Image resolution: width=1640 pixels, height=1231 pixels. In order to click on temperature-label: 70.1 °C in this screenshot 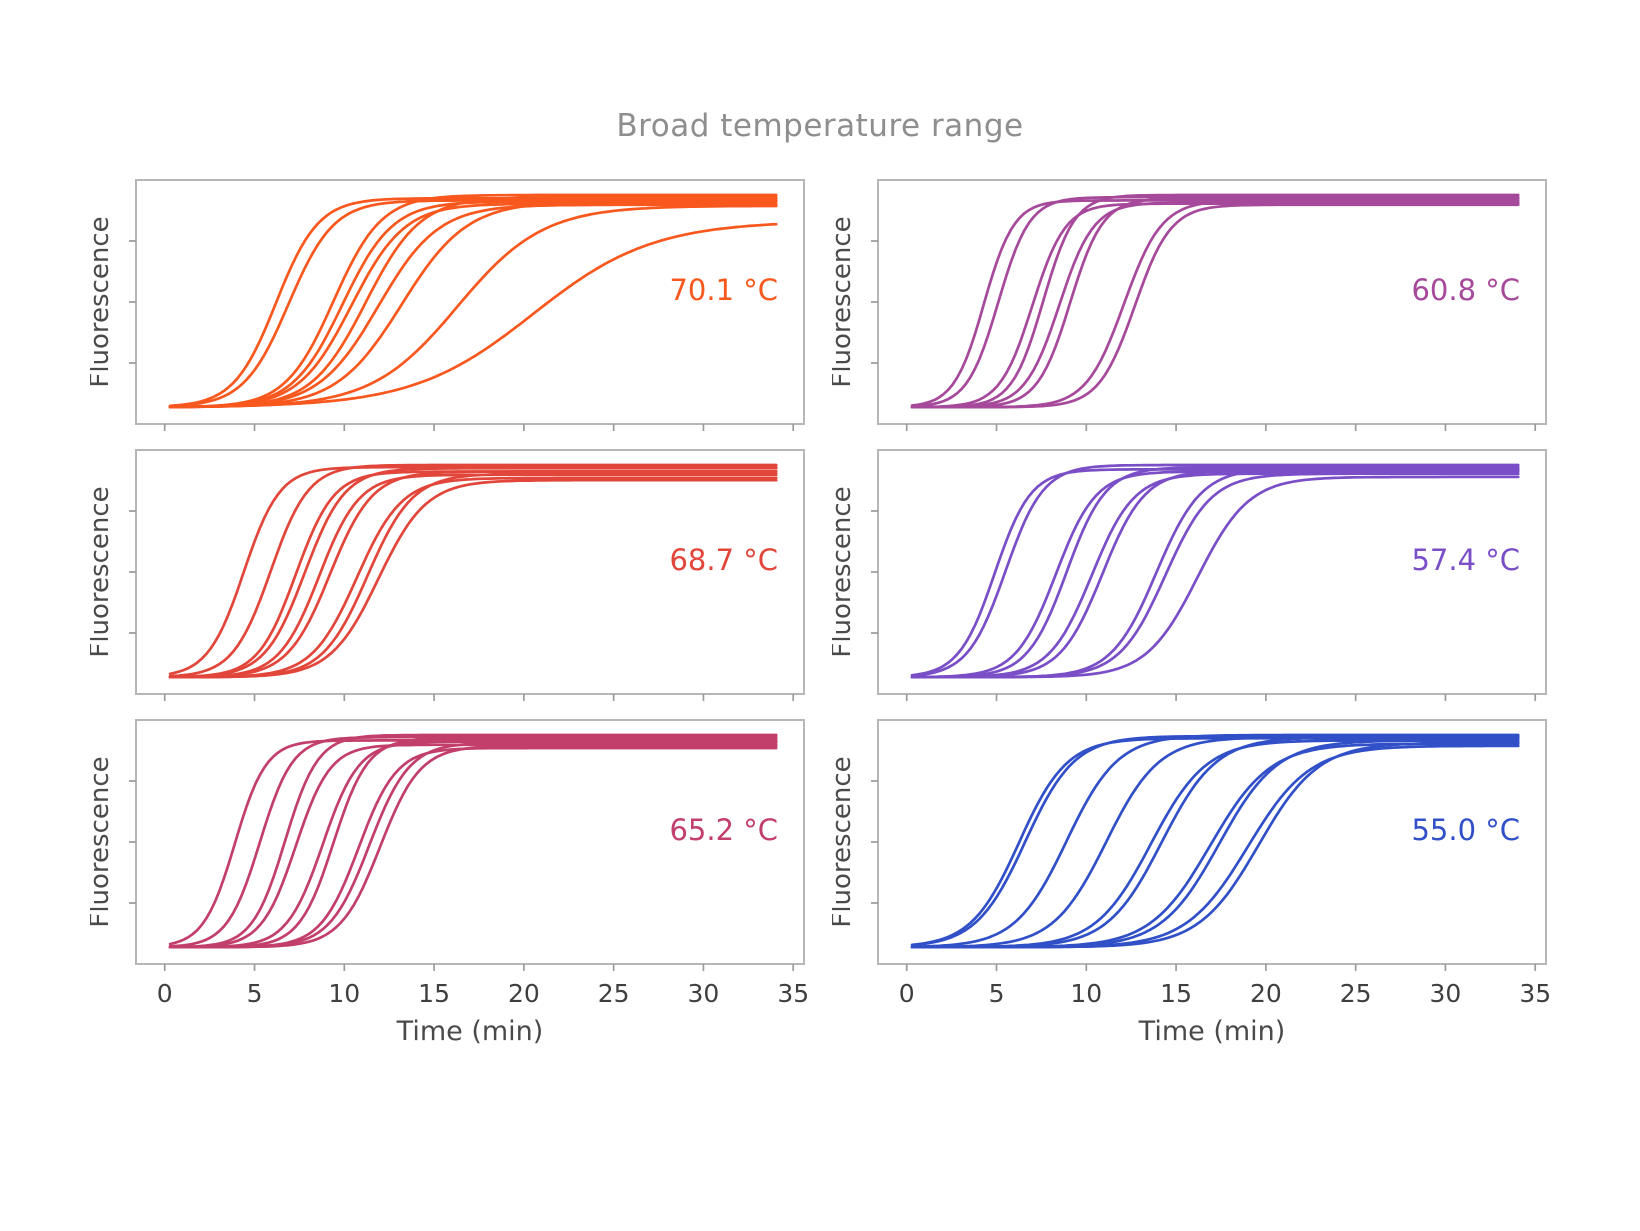, I will do `click(723, 290)`.